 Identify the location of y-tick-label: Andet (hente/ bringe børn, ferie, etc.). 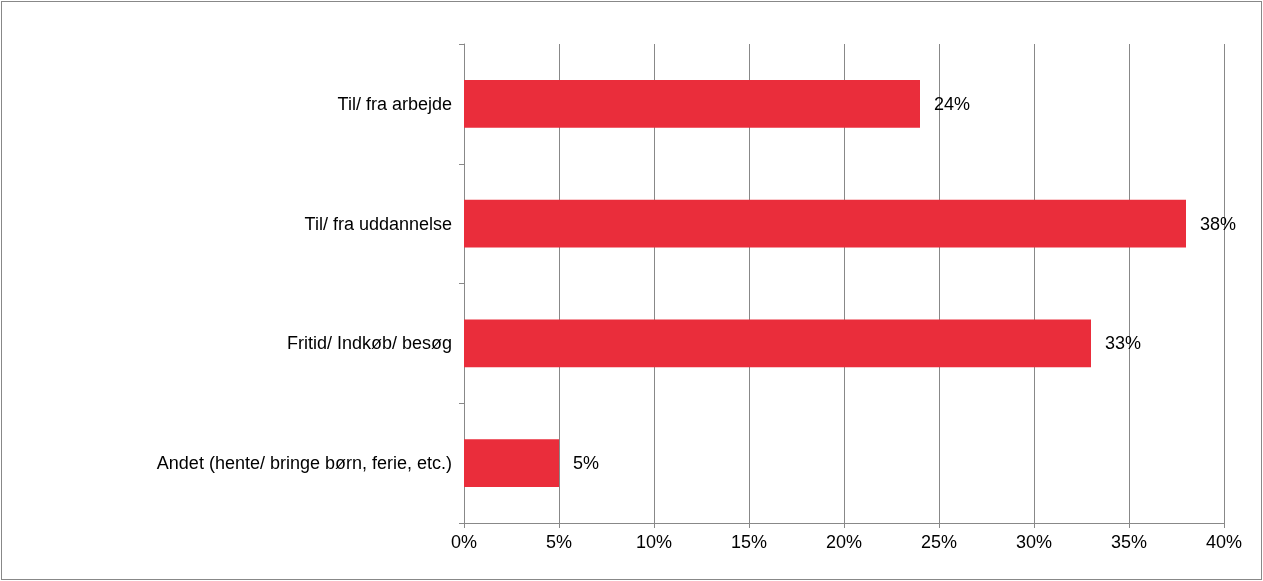
(304, 463).